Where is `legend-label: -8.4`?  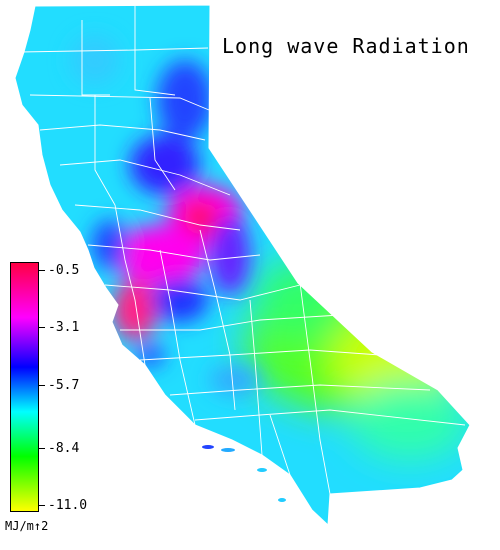
legend-label: -8.4 is located at coordinates (64, 448).